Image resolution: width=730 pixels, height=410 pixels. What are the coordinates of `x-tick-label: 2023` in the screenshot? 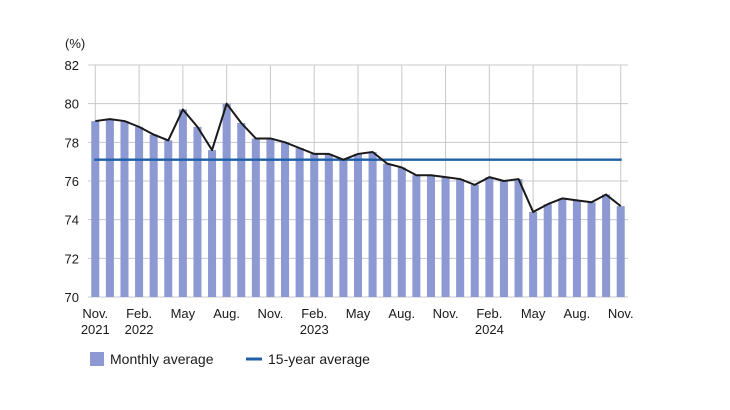 It's located at (314, 329).